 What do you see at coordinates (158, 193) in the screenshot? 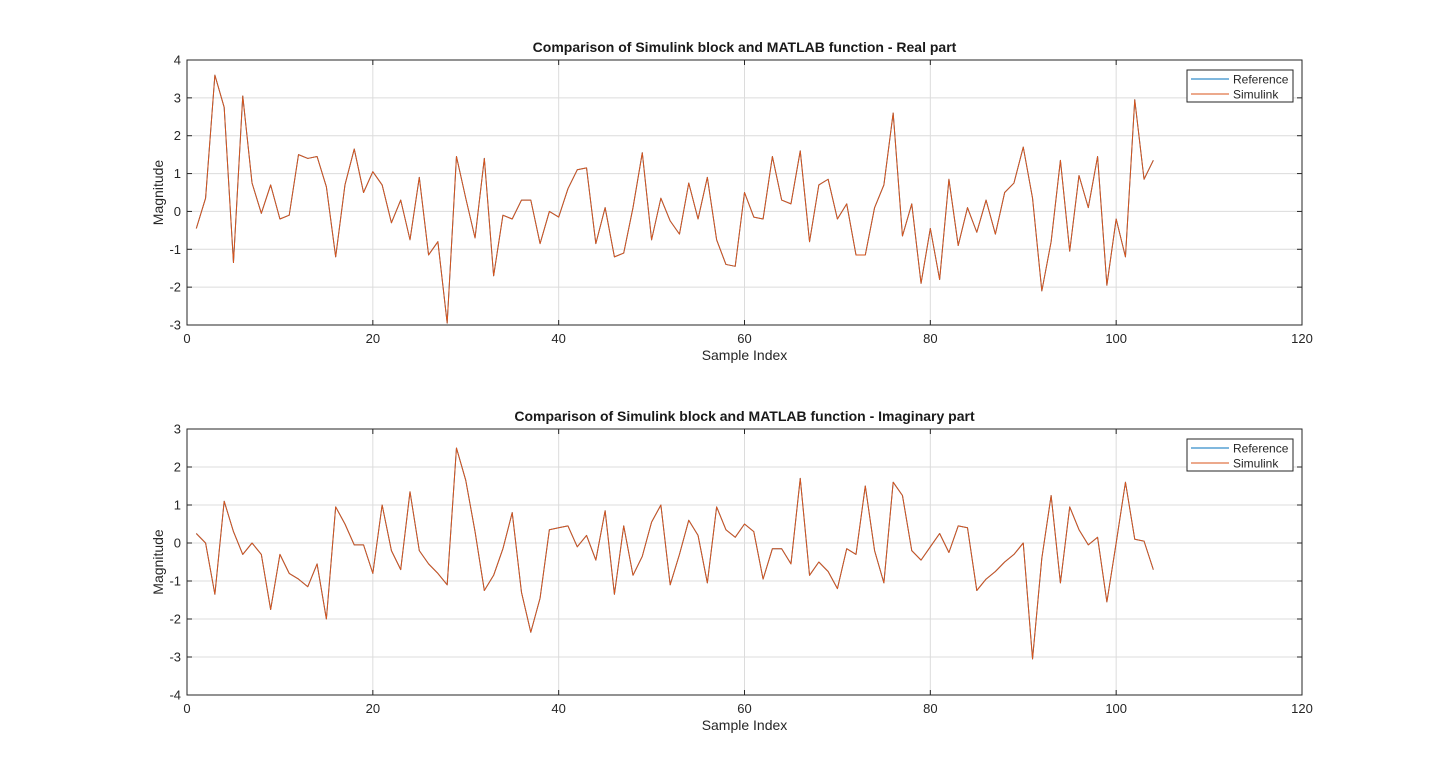
I see `real-y-axis-label: Magnitude` at bounding box center [158, 193].